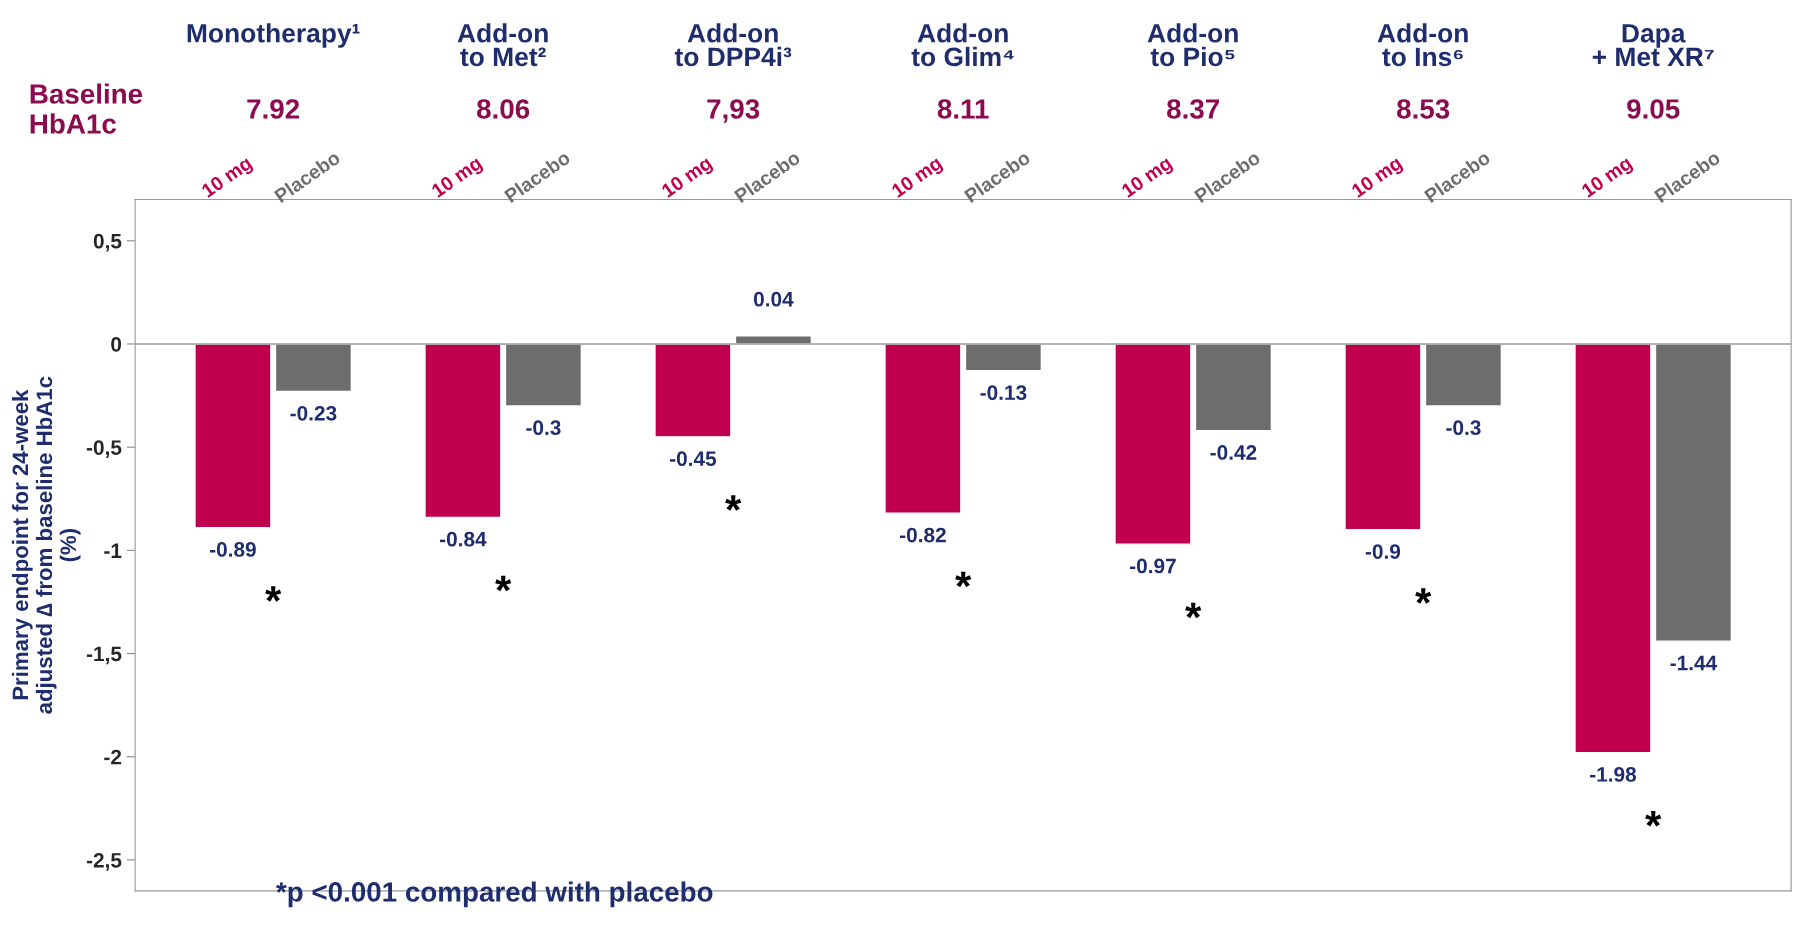 This screenshot has height=928, width=1802. Describe the element at coordinates (273, 109) in the screenshot. I see `text: 7.92` at that location.